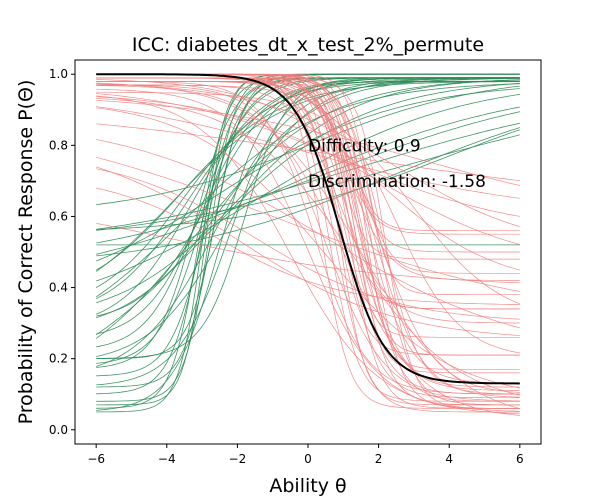  What do you see at coordinates (26, 252) in the screenshot?
I see `y-axis-label: Probability of Correct Response P(Θ)` at bounding box center [26, 252].